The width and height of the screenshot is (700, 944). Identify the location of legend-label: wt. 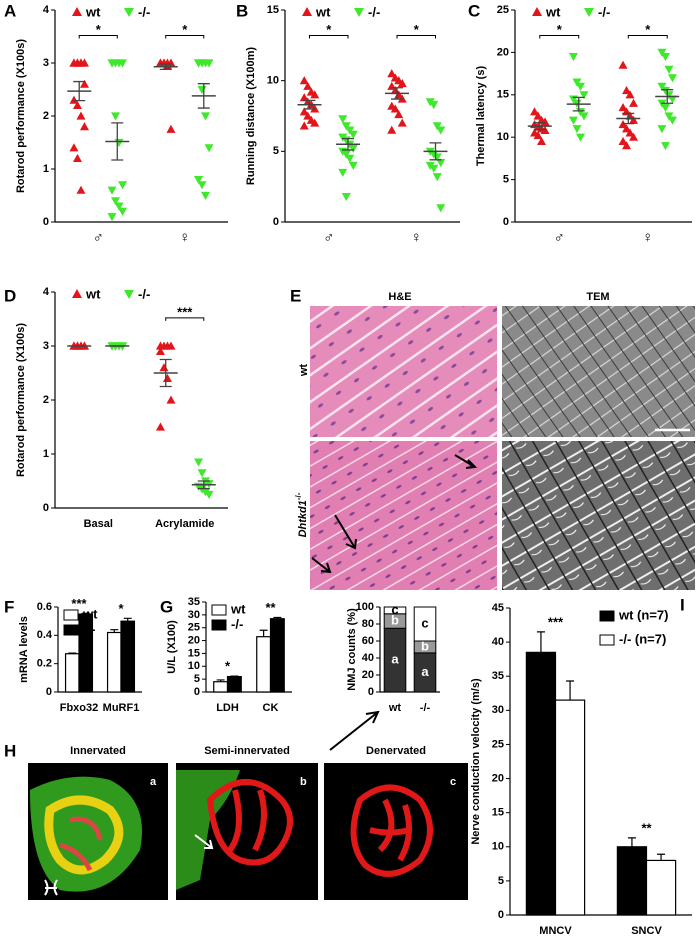
(553, 11).